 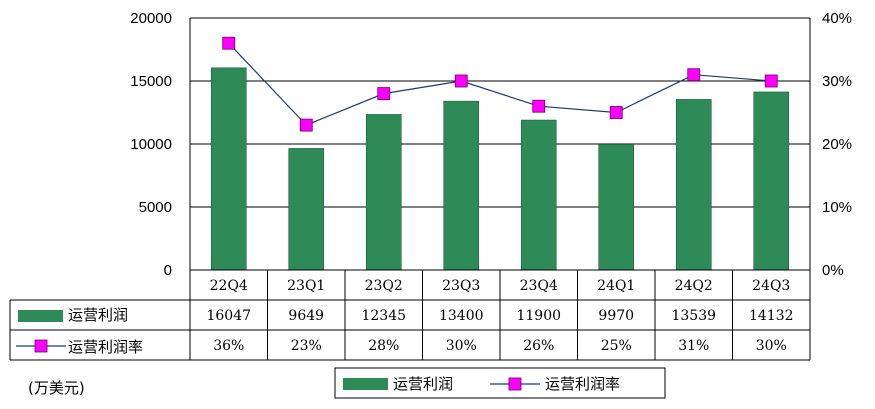 I want to click on legend-box, so click(x=500, y=383).